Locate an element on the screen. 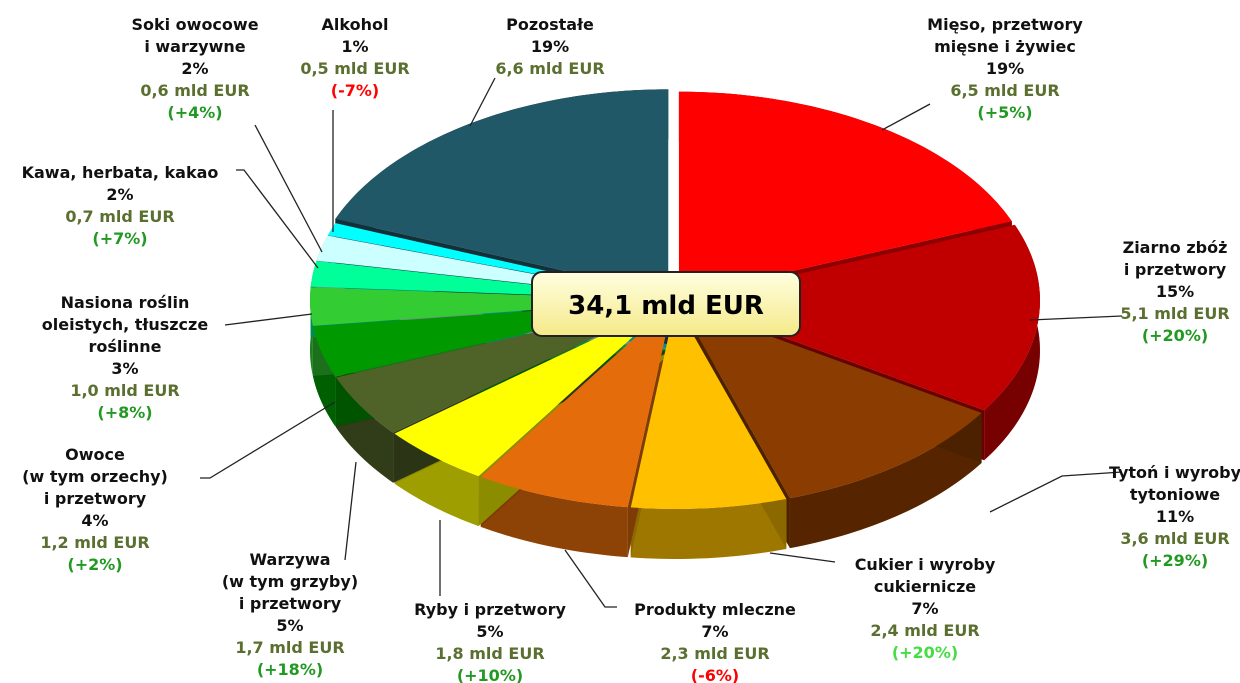 The width and height of the screenshot is (1240, 683). change-label: (+2%) is located at coordinates (94, 564).